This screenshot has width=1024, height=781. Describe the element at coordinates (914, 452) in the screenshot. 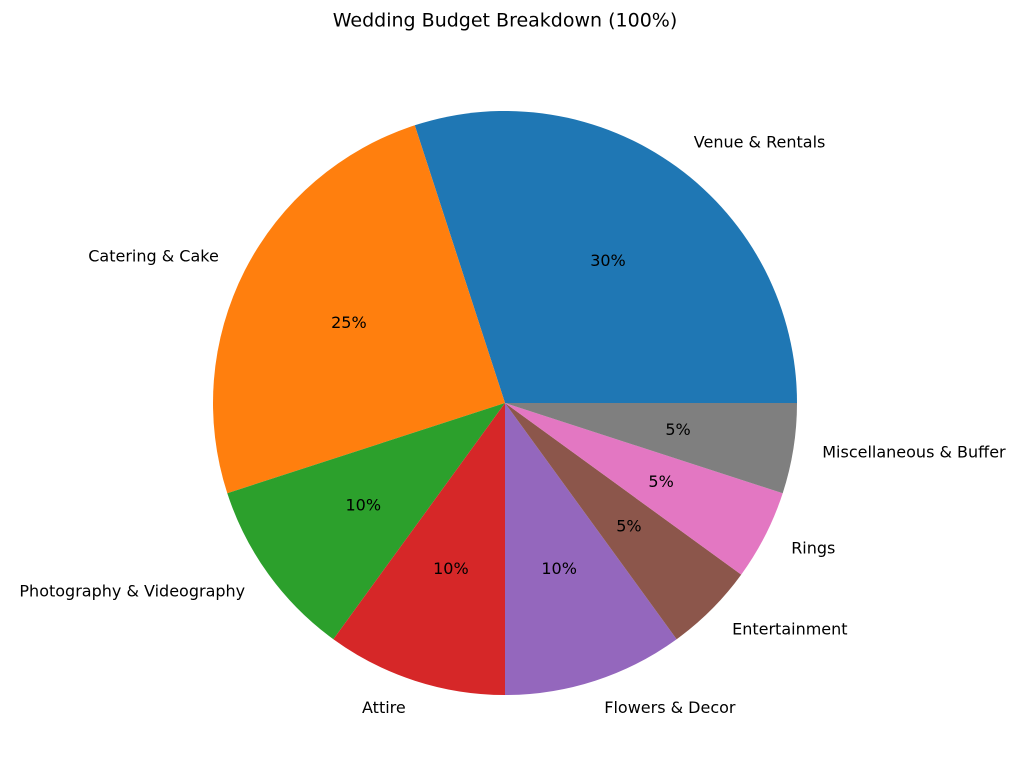

I see `slice-label: Miscellaneous & Buffer` at that location.